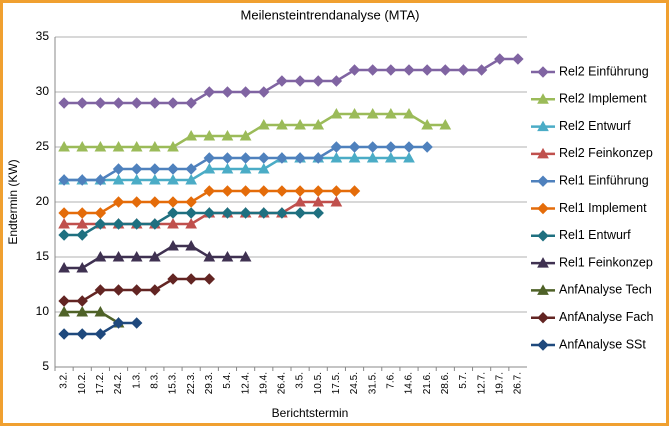  I want to click on x-tick-label: 1.3., so click(136, 380).